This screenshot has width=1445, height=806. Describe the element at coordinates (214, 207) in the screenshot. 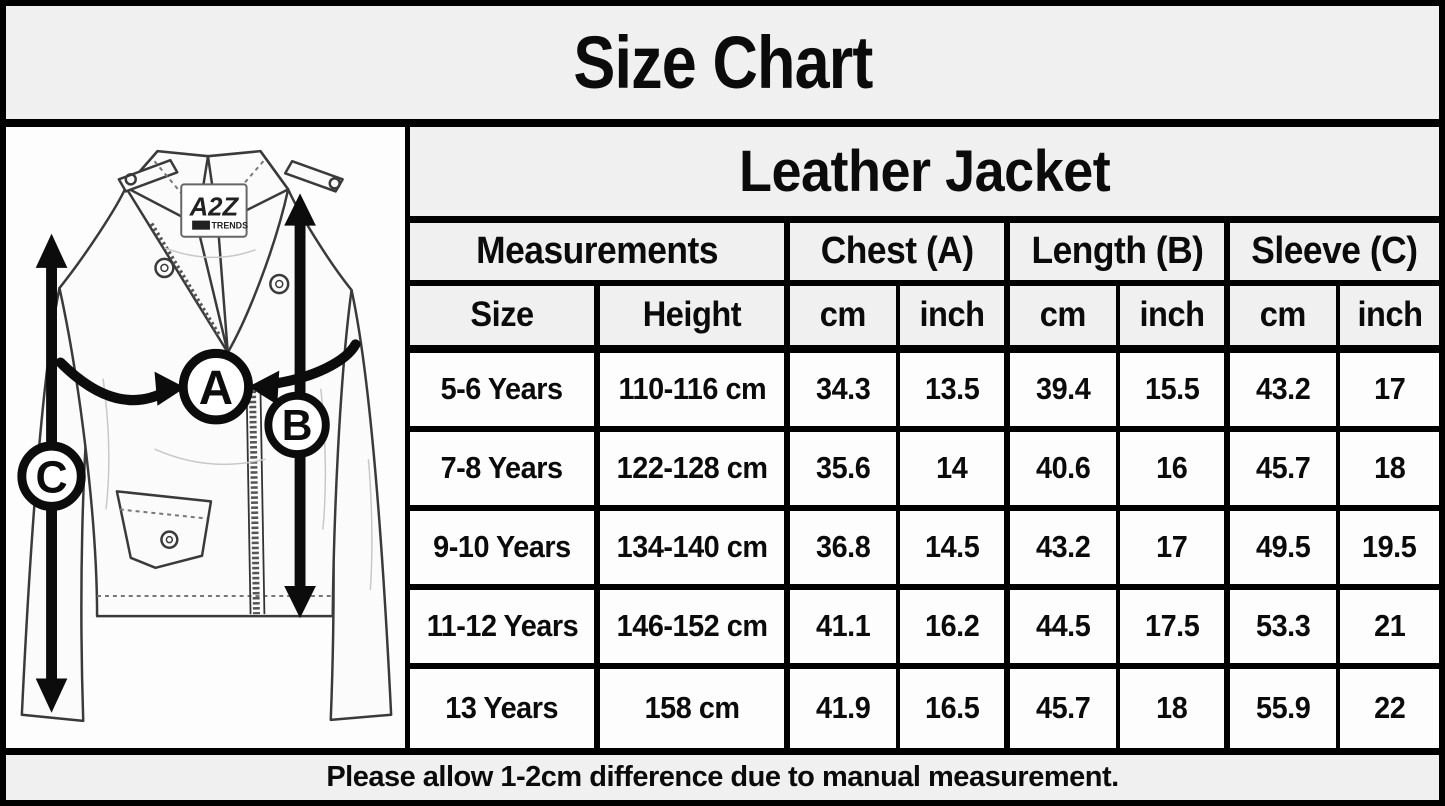

I see `brand-text: A2Z` at that location.